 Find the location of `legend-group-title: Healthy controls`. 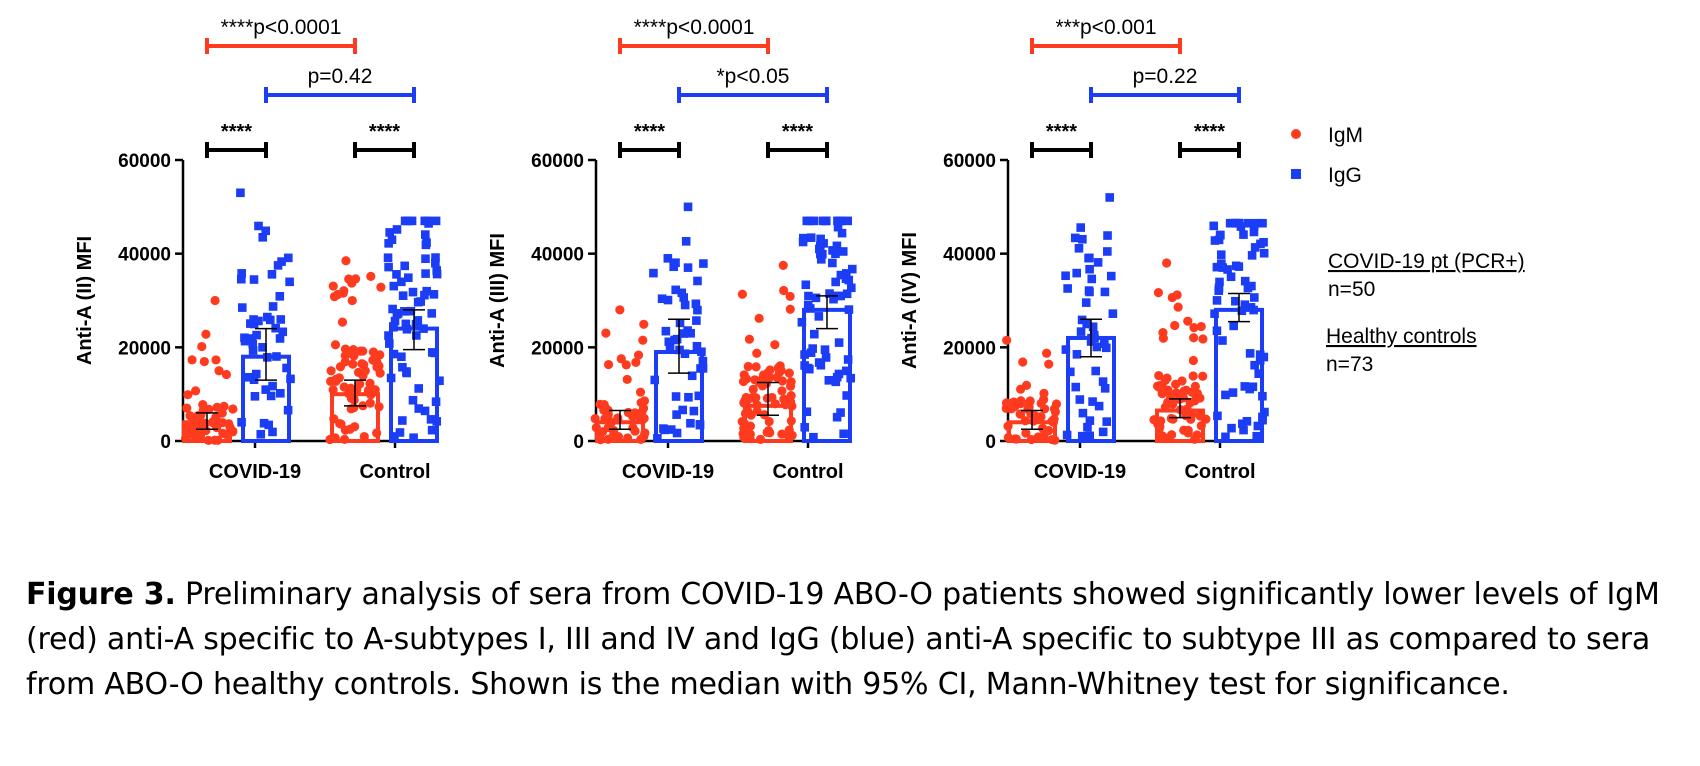

legend-group-title: Healthy controls is located at coordinates (1401, 336).